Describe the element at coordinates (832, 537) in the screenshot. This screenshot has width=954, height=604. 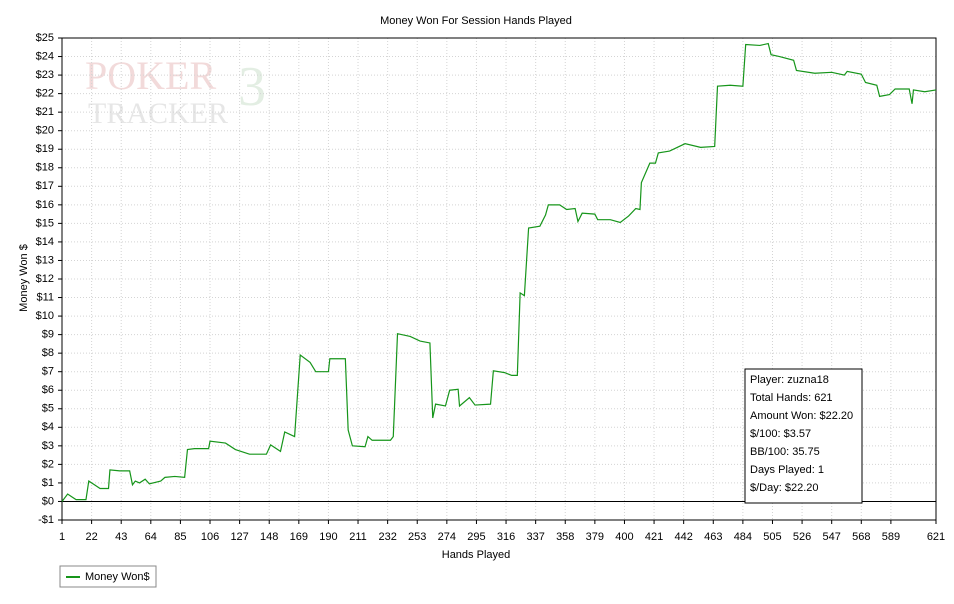
I see `x-tick-label: 547` at that location.